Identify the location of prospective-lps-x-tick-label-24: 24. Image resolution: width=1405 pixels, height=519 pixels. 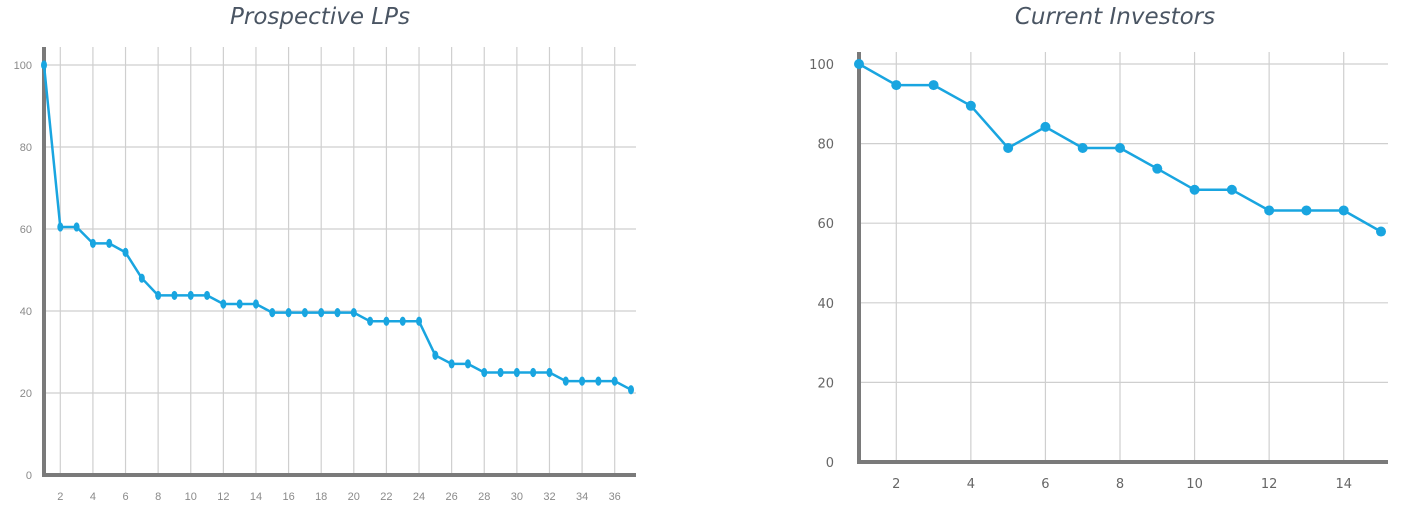
(419, 497).